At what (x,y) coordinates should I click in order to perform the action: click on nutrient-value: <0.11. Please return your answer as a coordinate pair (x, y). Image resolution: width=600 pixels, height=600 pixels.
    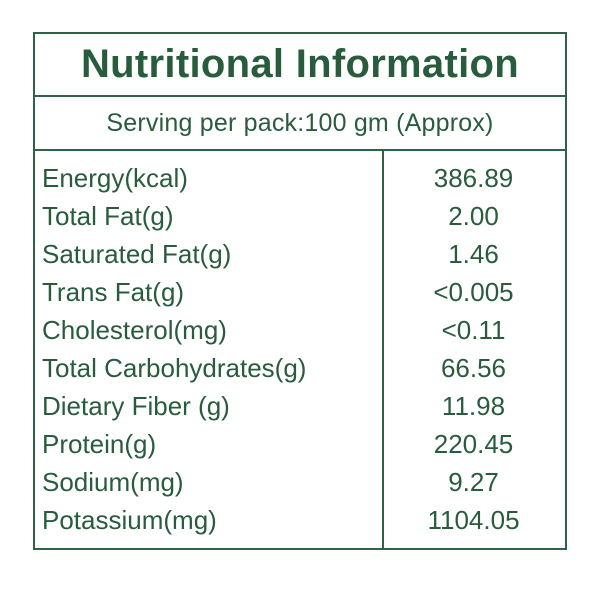
    Looking at the image, I should click on (473, 329).